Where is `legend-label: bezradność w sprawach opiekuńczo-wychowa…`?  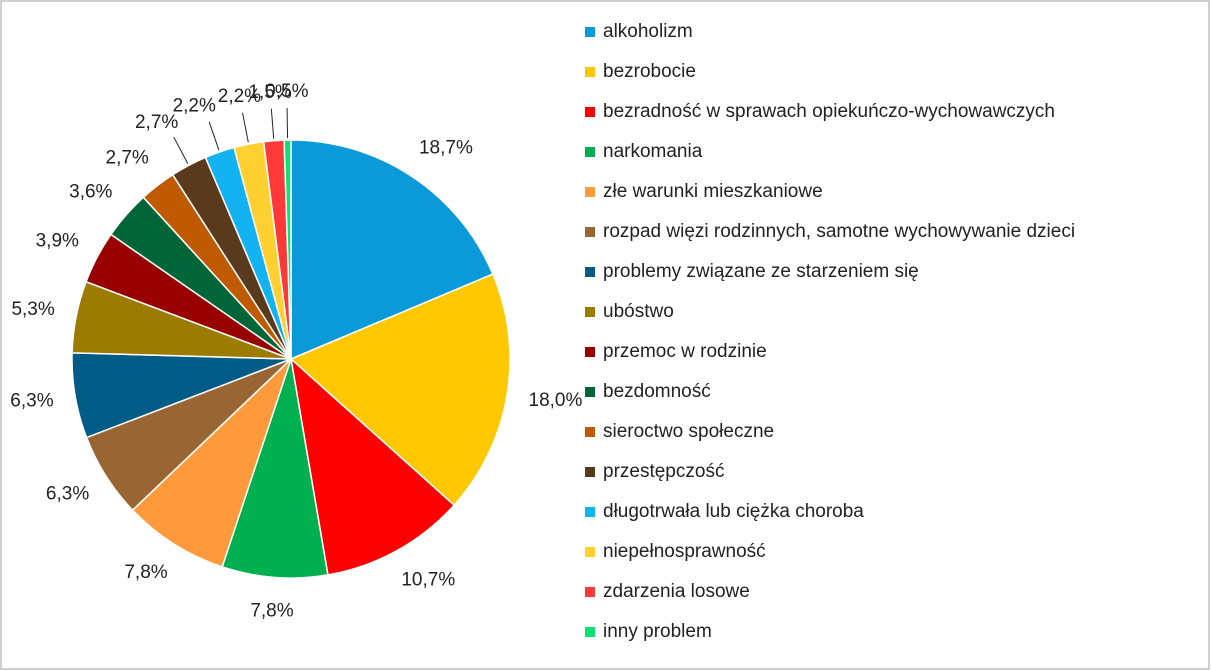 legend-label: bezradność w sprawach opiekuńczo-wychowa… is located at coordinates (829, 111).